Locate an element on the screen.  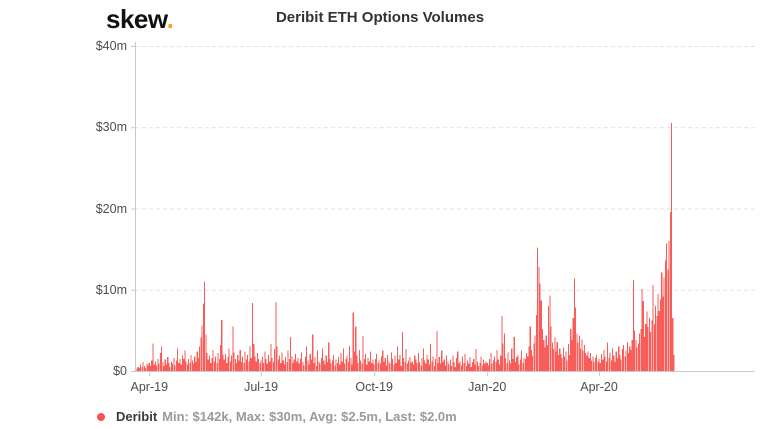
y-axis-label: $40m is located at coordinates (111, 46).